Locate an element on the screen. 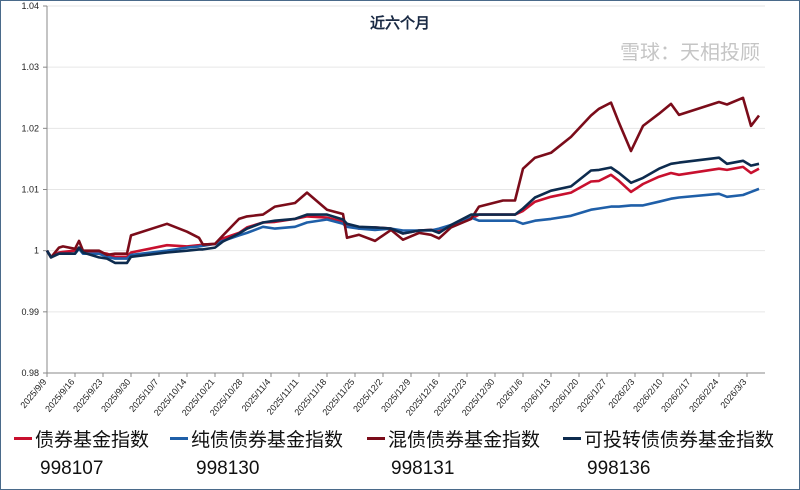  y-tick-label: 1.02 is located at coordinates (30, 128).